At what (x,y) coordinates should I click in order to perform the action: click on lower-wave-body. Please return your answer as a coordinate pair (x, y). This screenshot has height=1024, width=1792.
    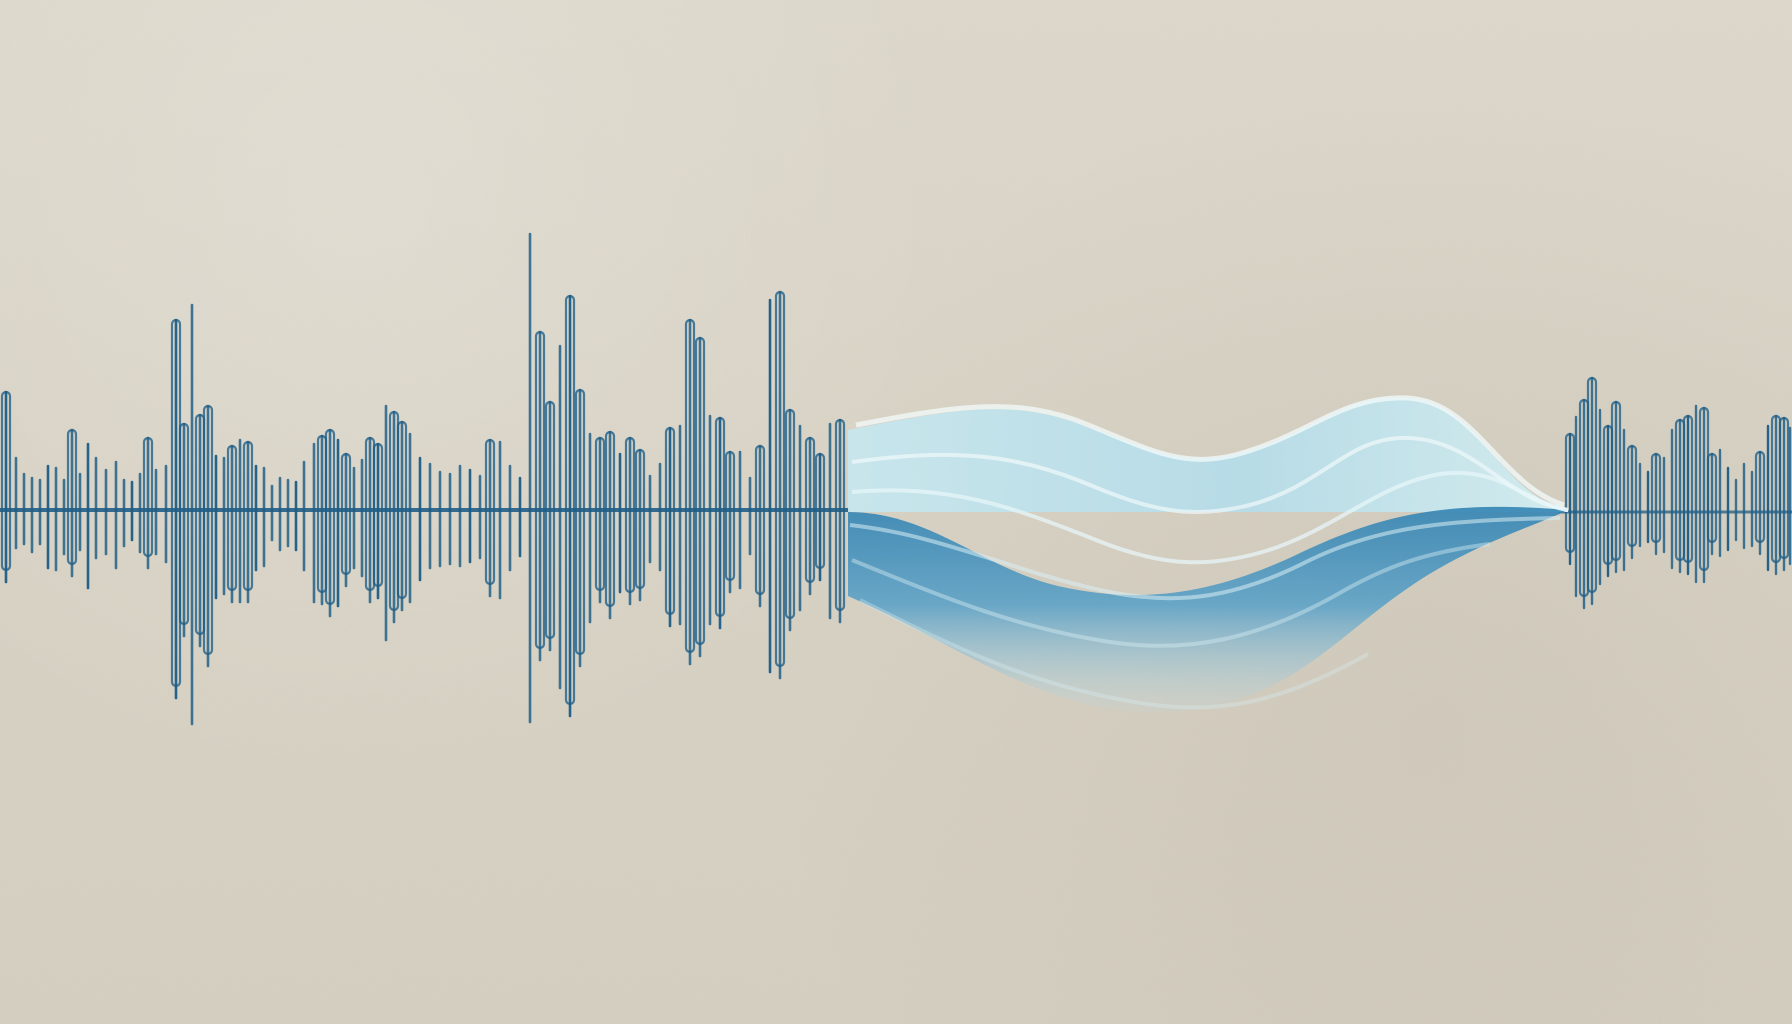
    Looking at the image, I should click on (1208, 609).